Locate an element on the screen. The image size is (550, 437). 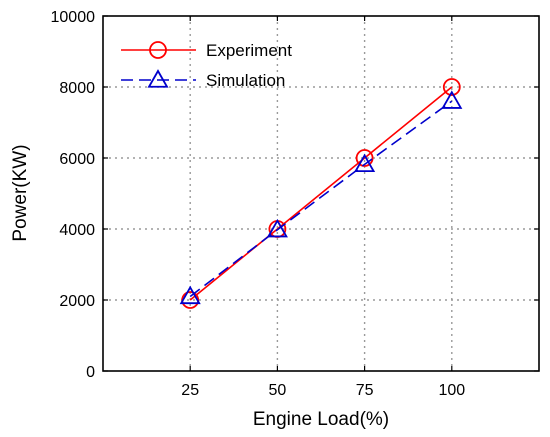
x-tick-label: 25 is located at coordinates (190, 390).